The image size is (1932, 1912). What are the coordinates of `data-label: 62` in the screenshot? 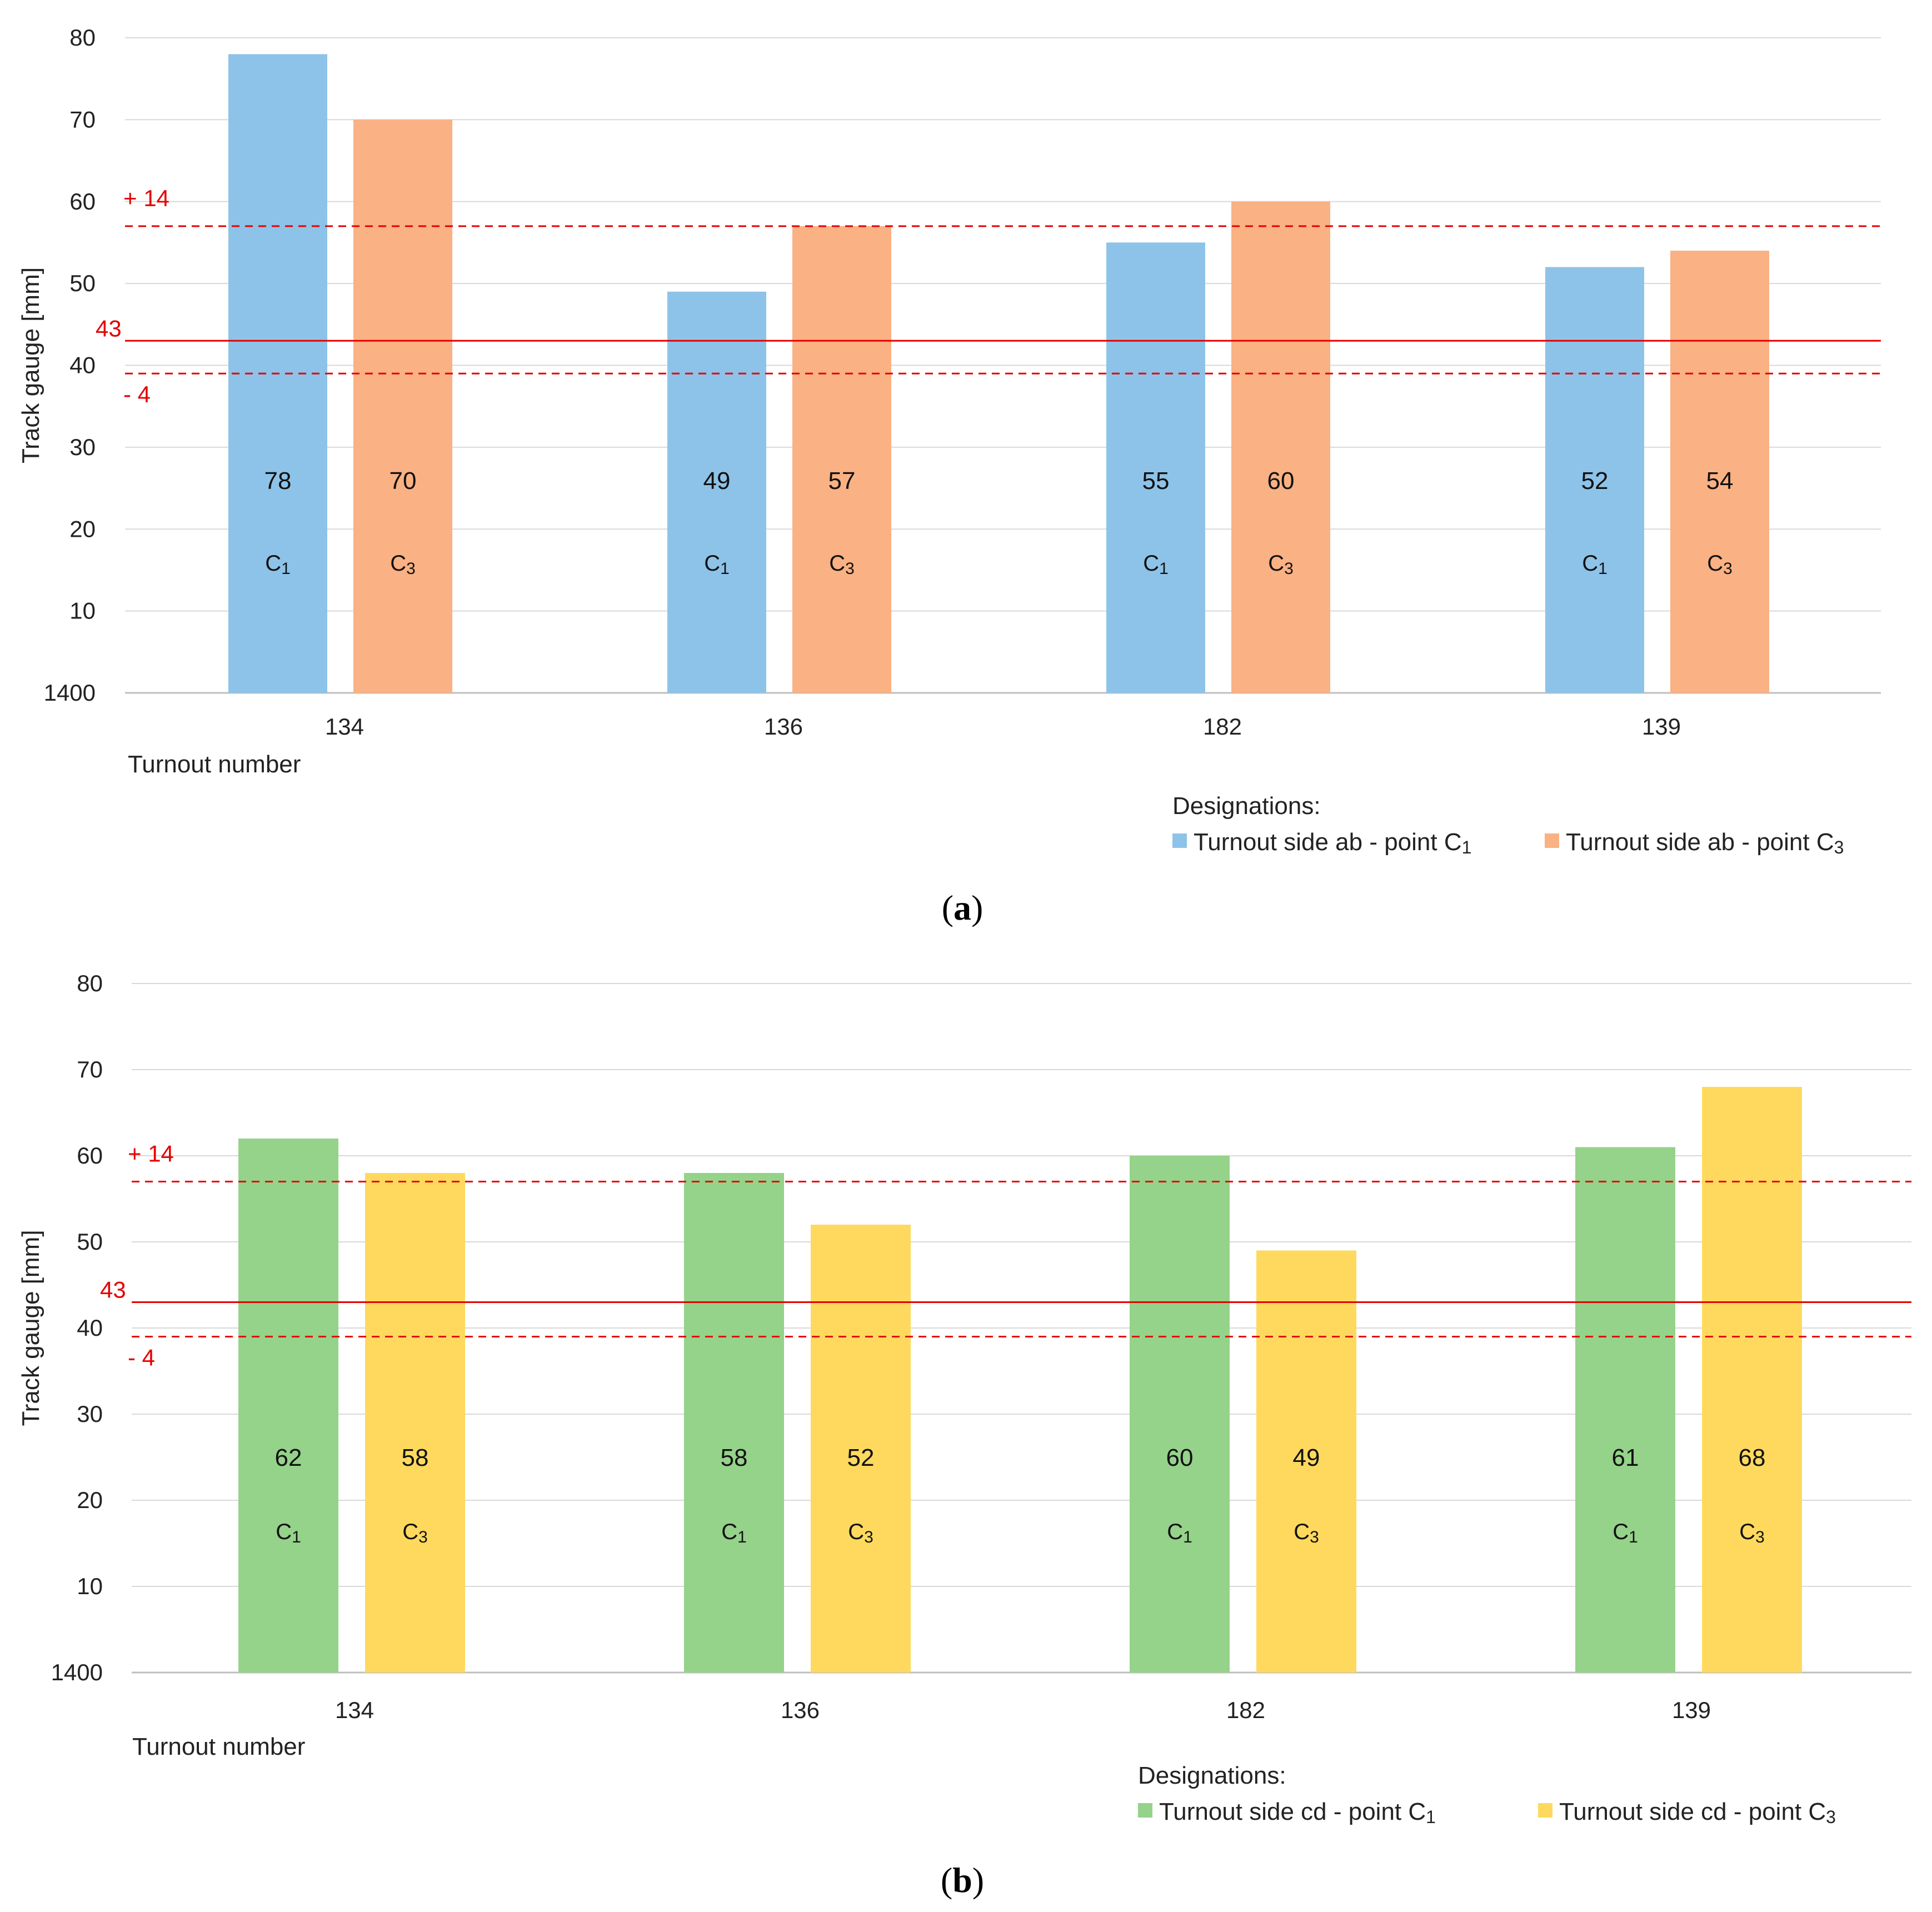 It's located at (289, 1457).